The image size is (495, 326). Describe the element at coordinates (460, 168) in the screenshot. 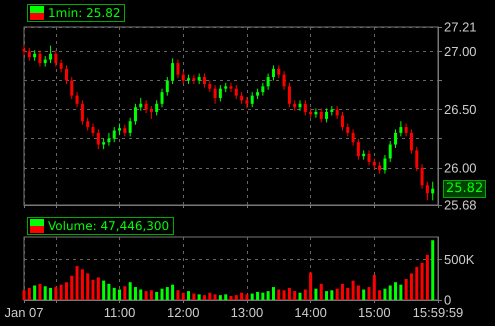

I see `y-tick-label: 26.00` at that location.